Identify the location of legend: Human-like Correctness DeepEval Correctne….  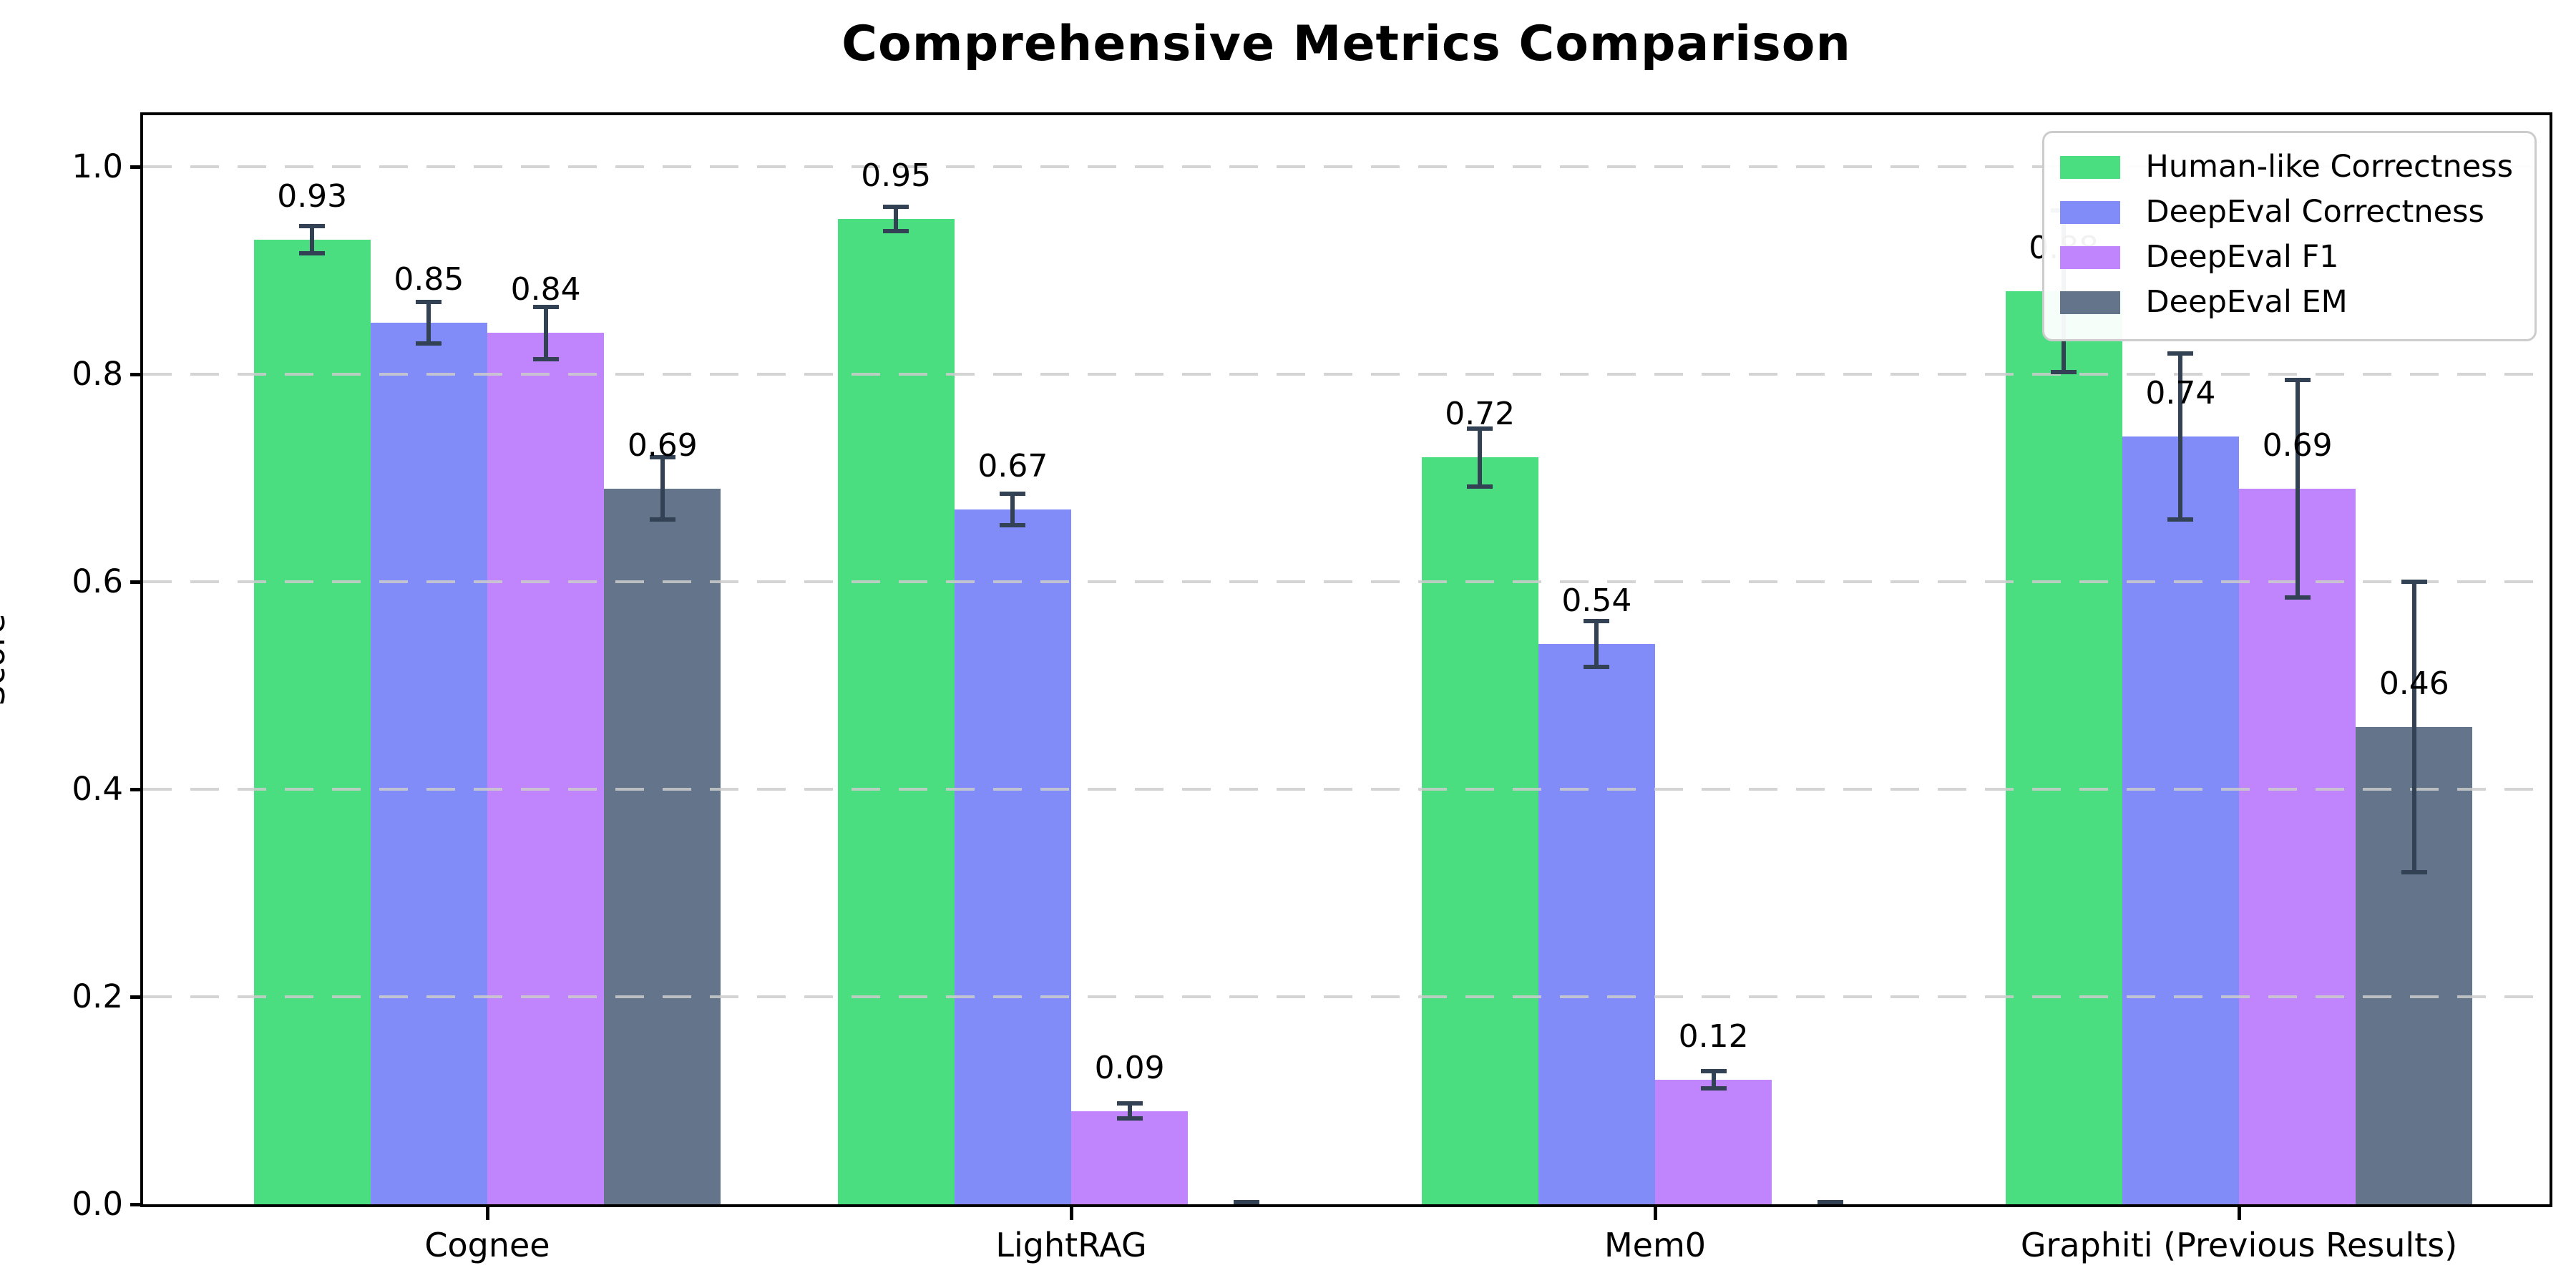
(2289, 236).